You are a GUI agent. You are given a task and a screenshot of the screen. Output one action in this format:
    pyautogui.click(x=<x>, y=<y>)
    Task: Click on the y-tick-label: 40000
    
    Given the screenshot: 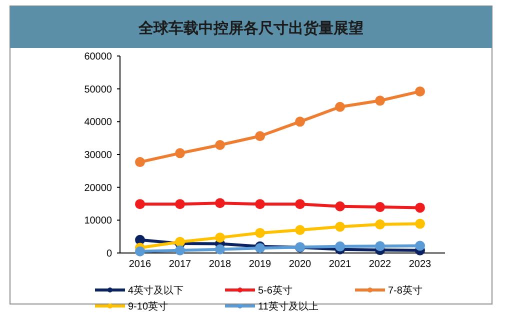 What is the action you would take?
    pyautogui.click(x=98, y=122)
    